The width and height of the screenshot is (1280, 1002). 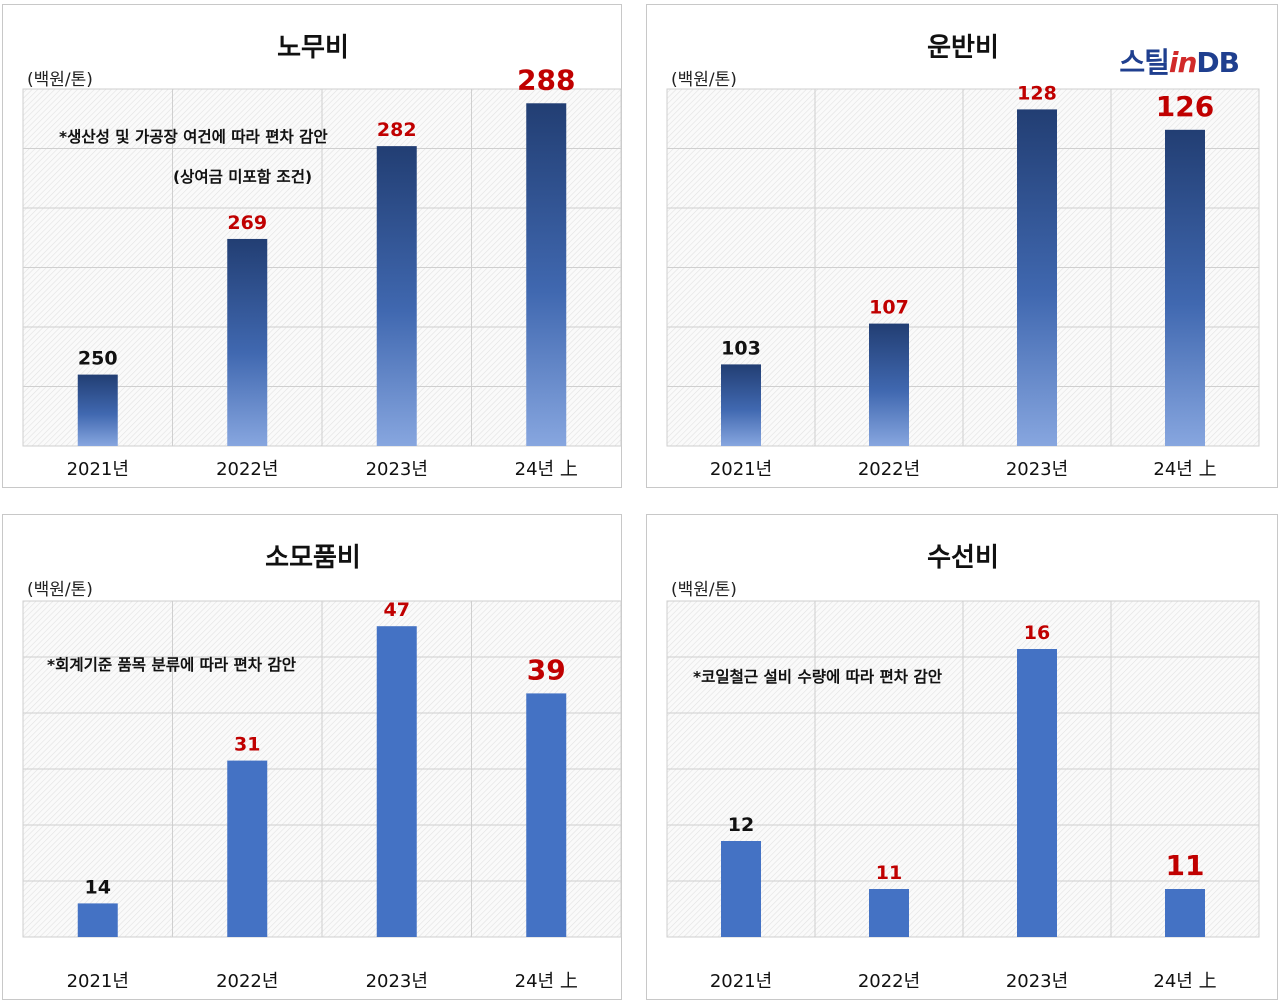 I want to click on data-label: 126, so click(x=1185, y=106).